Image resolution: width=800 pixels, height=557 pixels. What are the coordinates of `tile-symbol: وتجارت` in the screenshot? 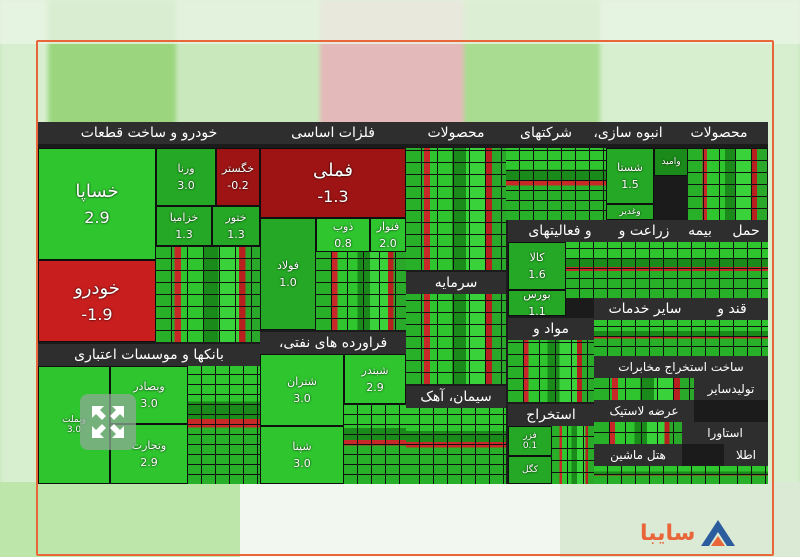 It's located at (149, 445).